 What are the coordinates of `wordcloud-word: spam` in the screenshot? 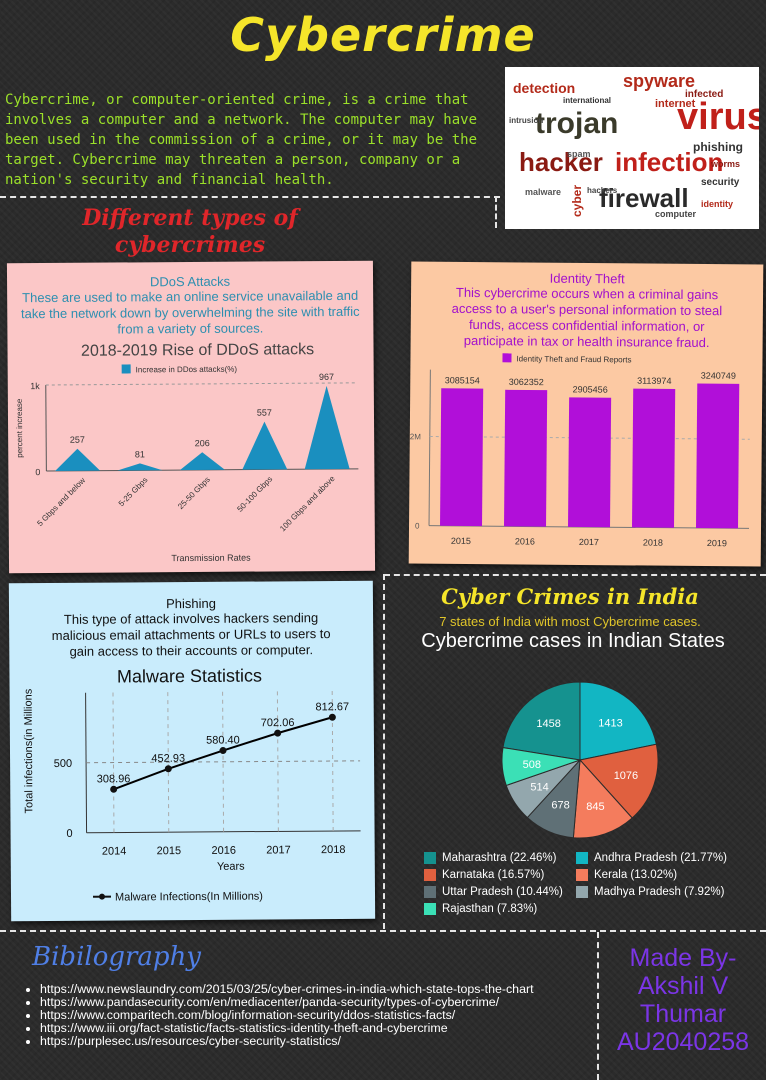 It's located at (579, 154).